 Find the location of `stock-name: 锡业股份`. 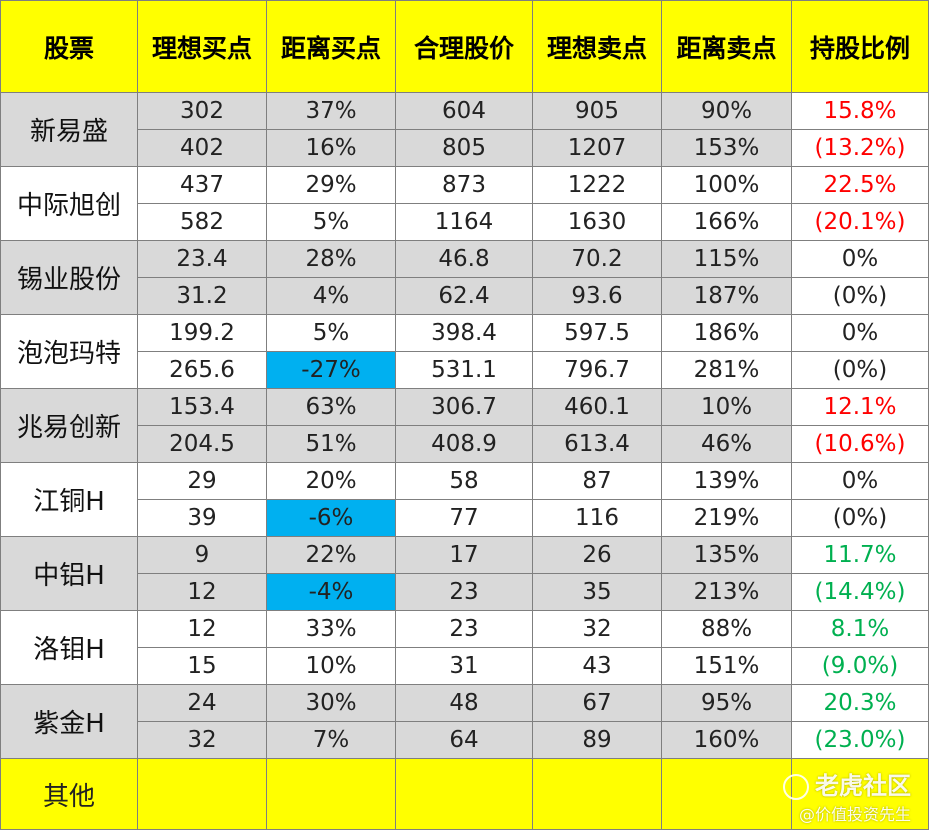

stock-name: 锡业股份 is located at coordinates (69, 277).